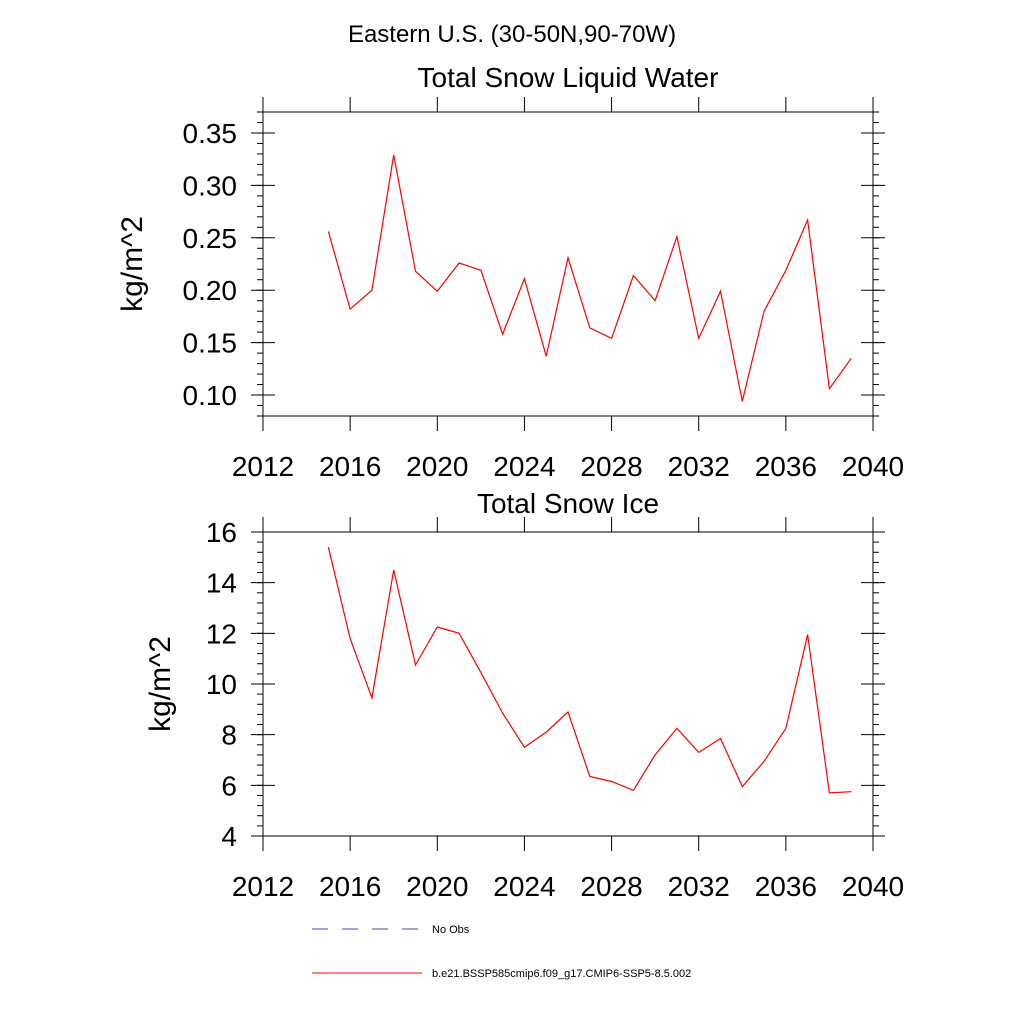 This screenshot has height=1024, width=1024. I want to click on y-tick-label: 4, so click(229, 836).